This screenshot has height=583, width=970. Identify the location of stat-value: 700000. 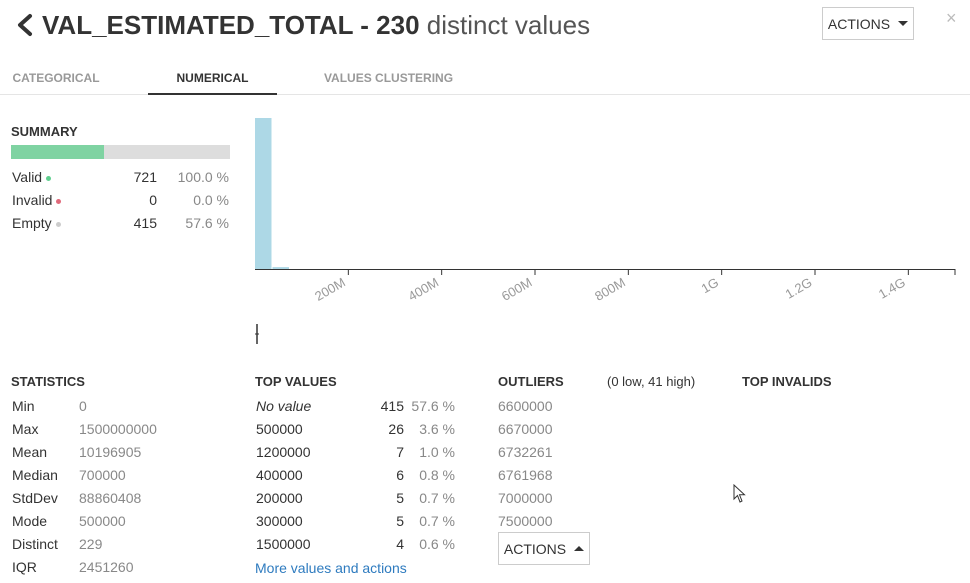
(102, 475).